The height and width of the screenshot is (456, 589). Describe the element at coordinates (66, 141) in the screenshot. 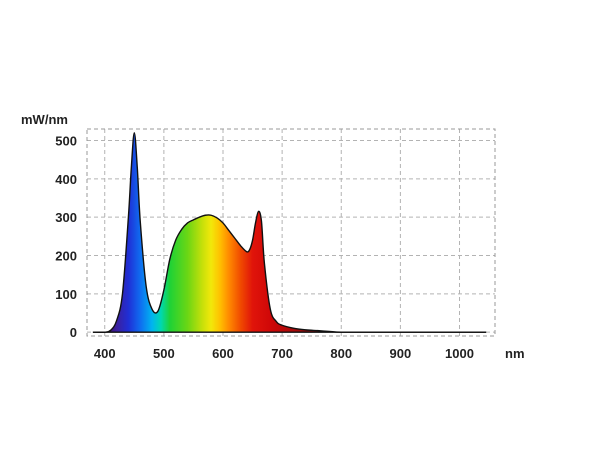

I see `y-tick-label: 500` at that location.